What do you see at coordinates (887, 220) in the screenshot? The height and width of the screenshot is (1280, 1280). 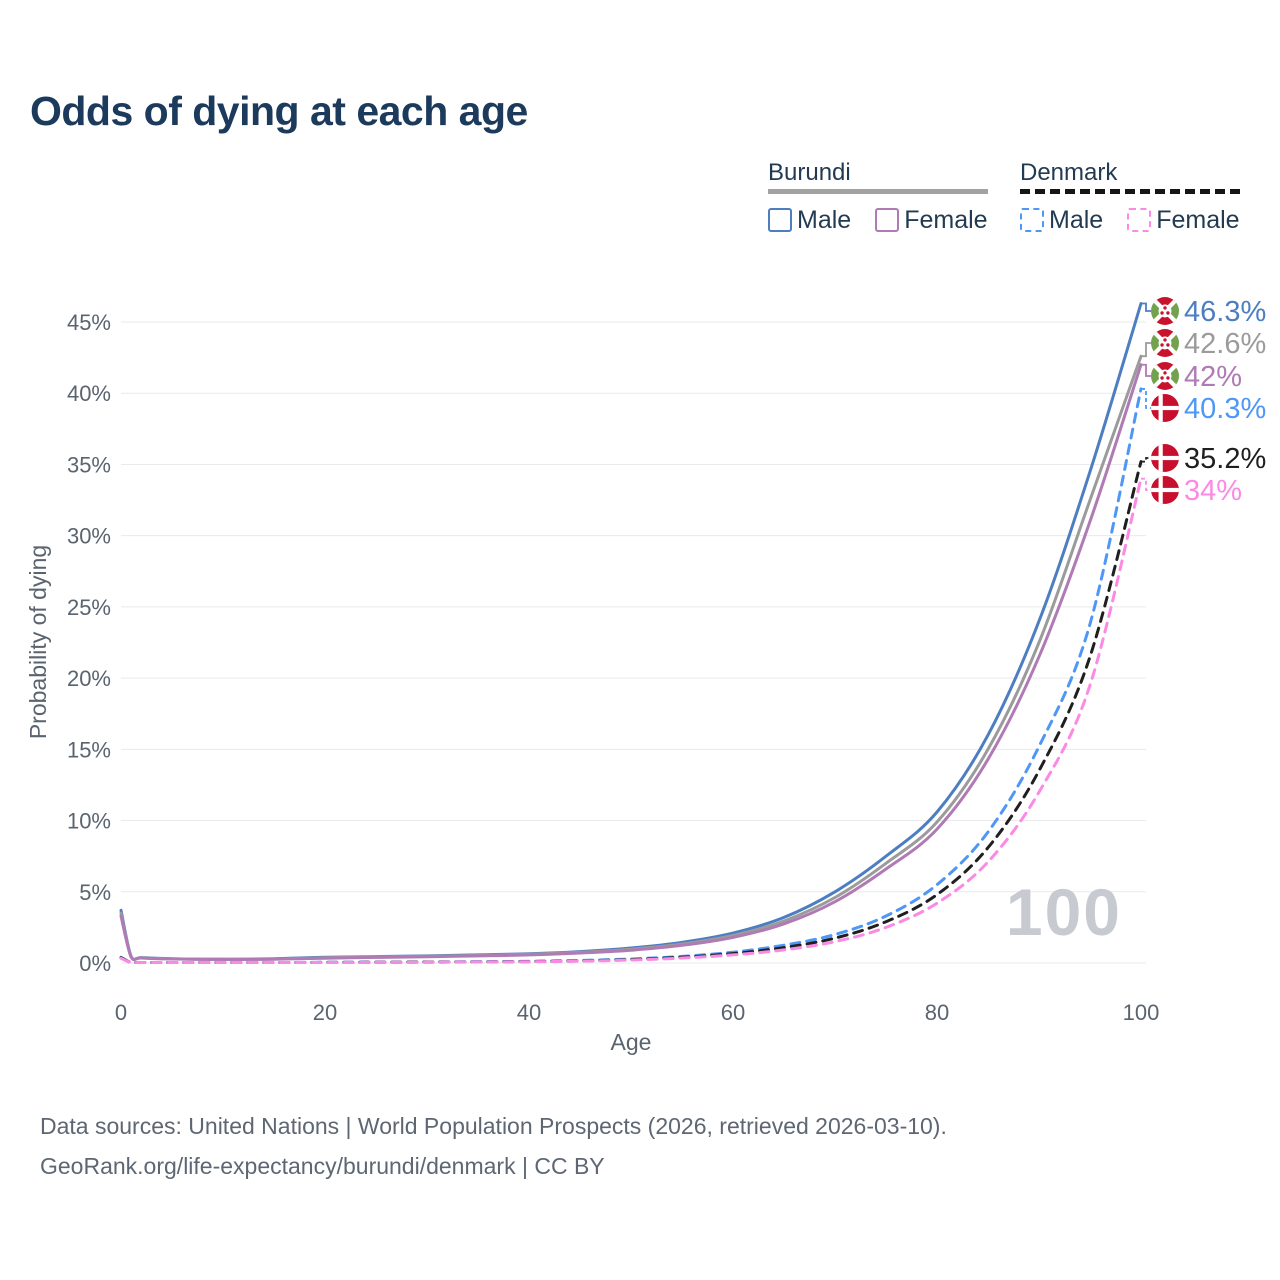 I see `legend-checkbox-burundi-female` at bounding box center [887, 220].